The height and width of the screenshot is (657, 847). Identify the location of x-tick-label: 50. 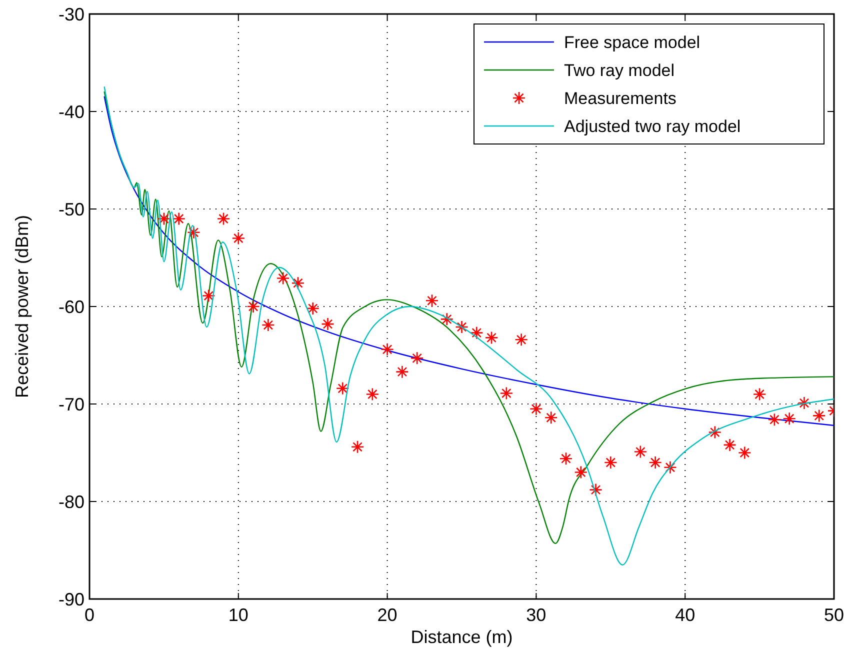
(834, 615).